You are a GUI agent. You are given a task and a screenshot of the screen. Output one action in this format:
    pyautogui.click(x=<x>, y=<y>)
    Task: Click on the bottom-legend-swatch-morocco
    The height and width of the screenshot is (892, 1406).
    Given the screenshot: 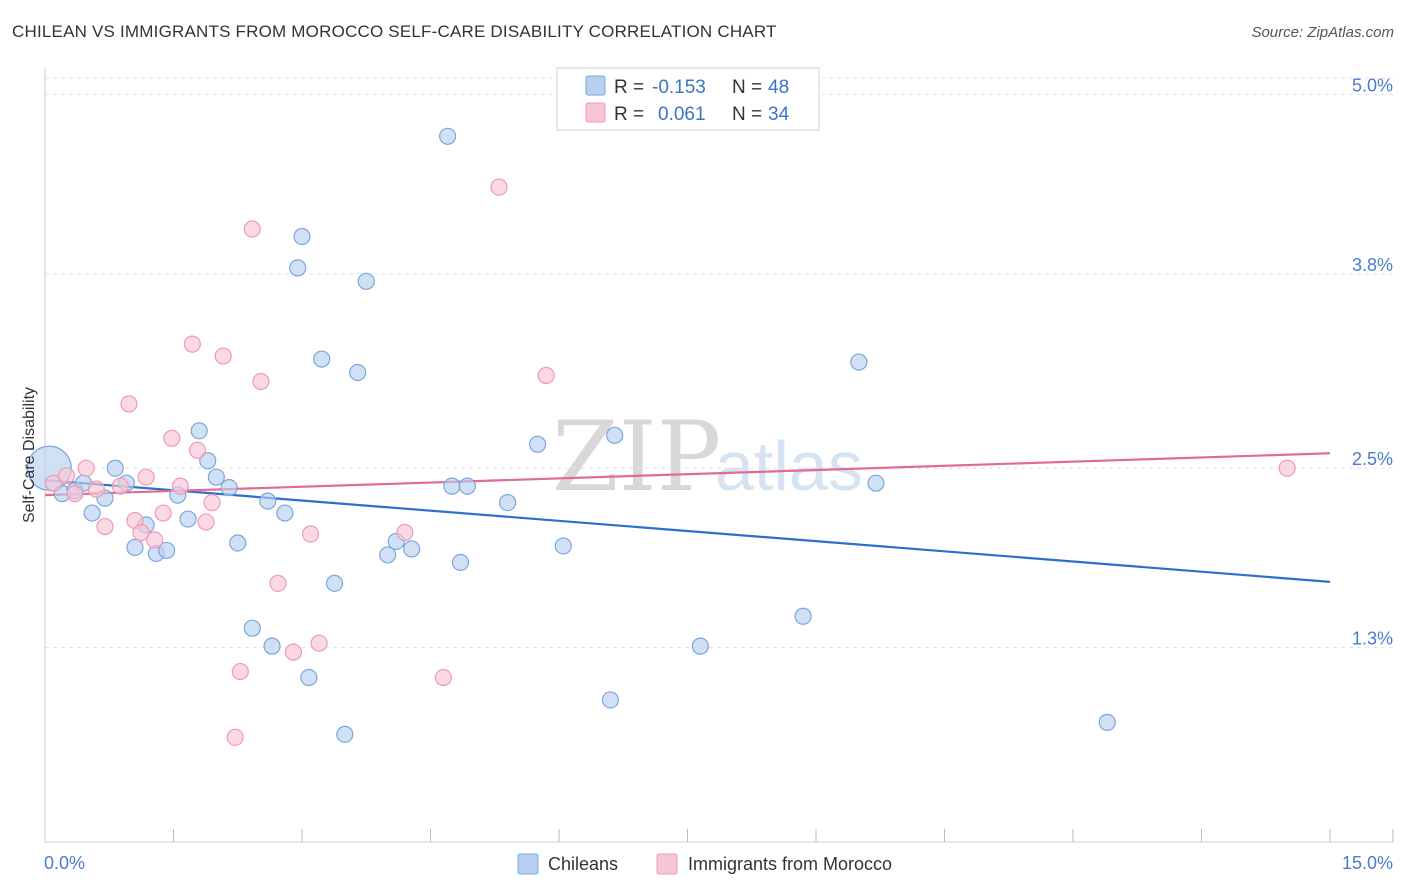 What is the action you would take?
    pyautogui.click(x=667, y=864)
    